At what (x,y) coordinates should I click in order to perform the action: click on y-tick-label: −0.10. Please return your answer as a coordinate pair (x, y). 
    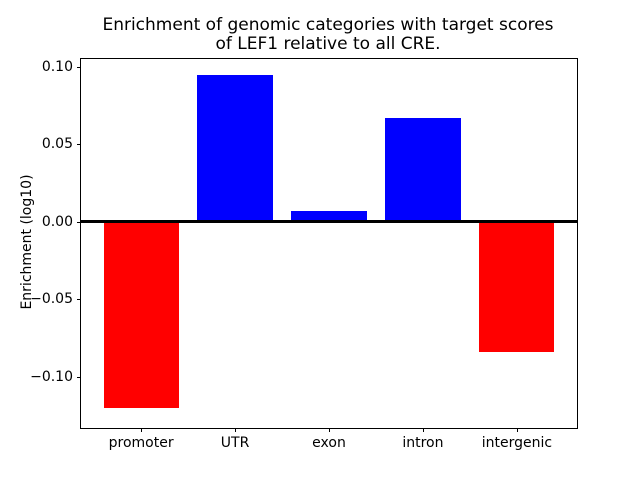
    Looking at the image, I should click on (51, 376).